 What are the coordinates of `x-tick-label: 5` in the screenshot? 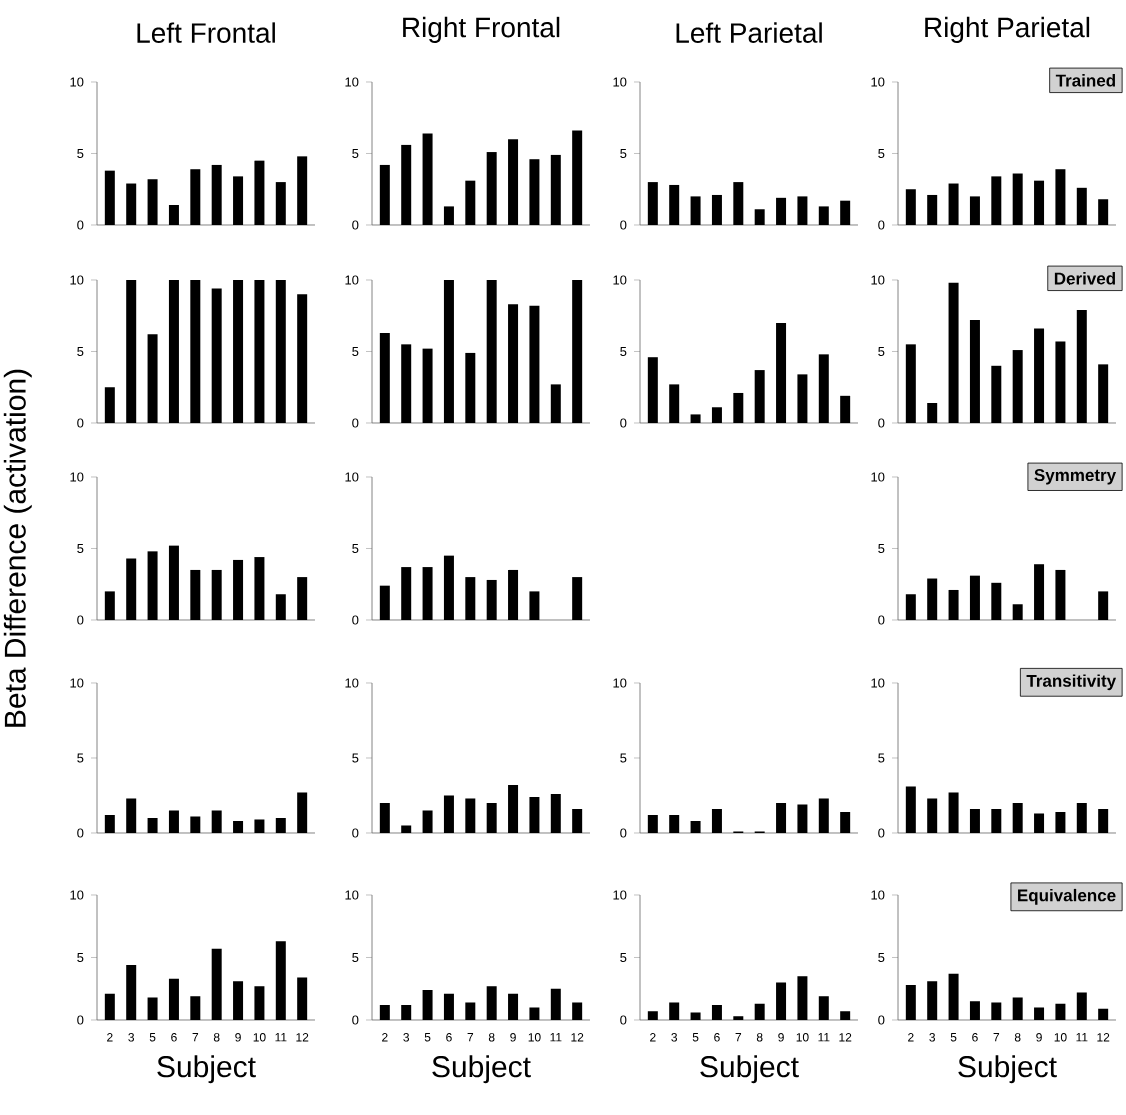 It's located at (953, 1037).